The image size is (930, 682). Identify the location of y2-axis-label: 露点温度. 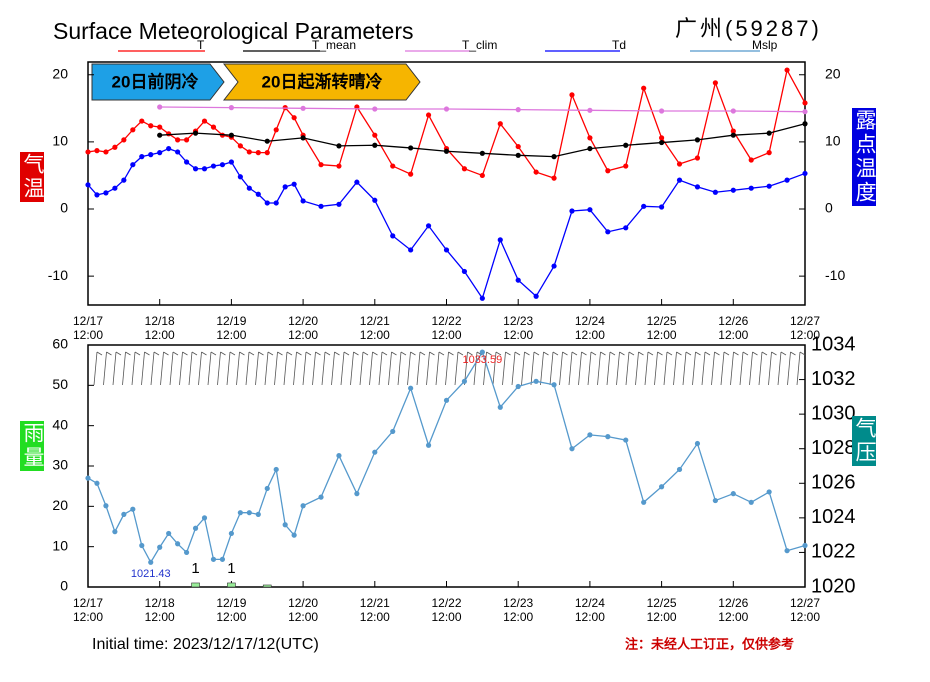
(864, 157).